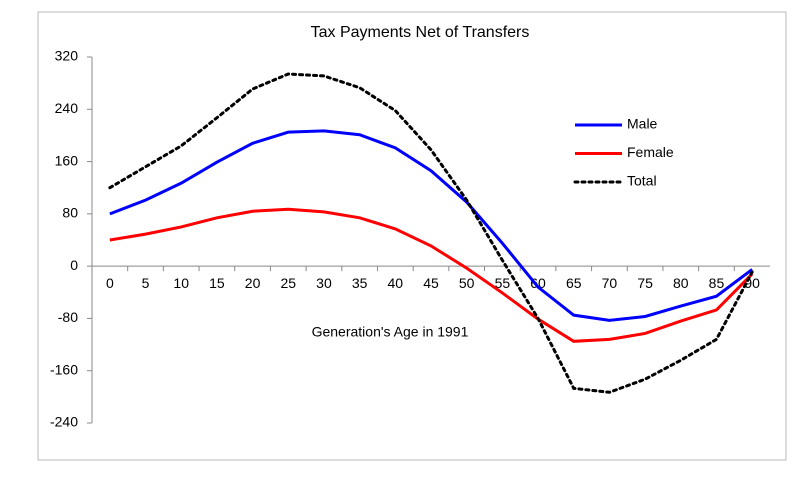 This screenshot has width=797, height=478. I want to click on x-tick-label: 10, so click(181, 283).